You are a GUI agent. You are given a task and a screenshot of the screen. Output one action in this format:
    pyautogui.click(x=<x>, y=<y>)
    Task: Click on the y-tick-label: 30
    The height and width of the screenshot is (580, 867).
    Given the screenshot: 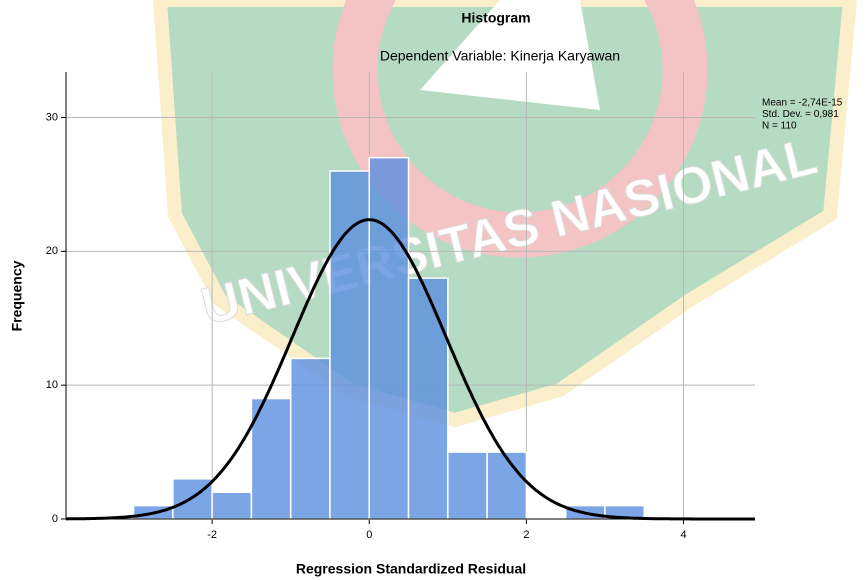 What is the action you would take?
    pyautogui.click(x=52, y=117)
    